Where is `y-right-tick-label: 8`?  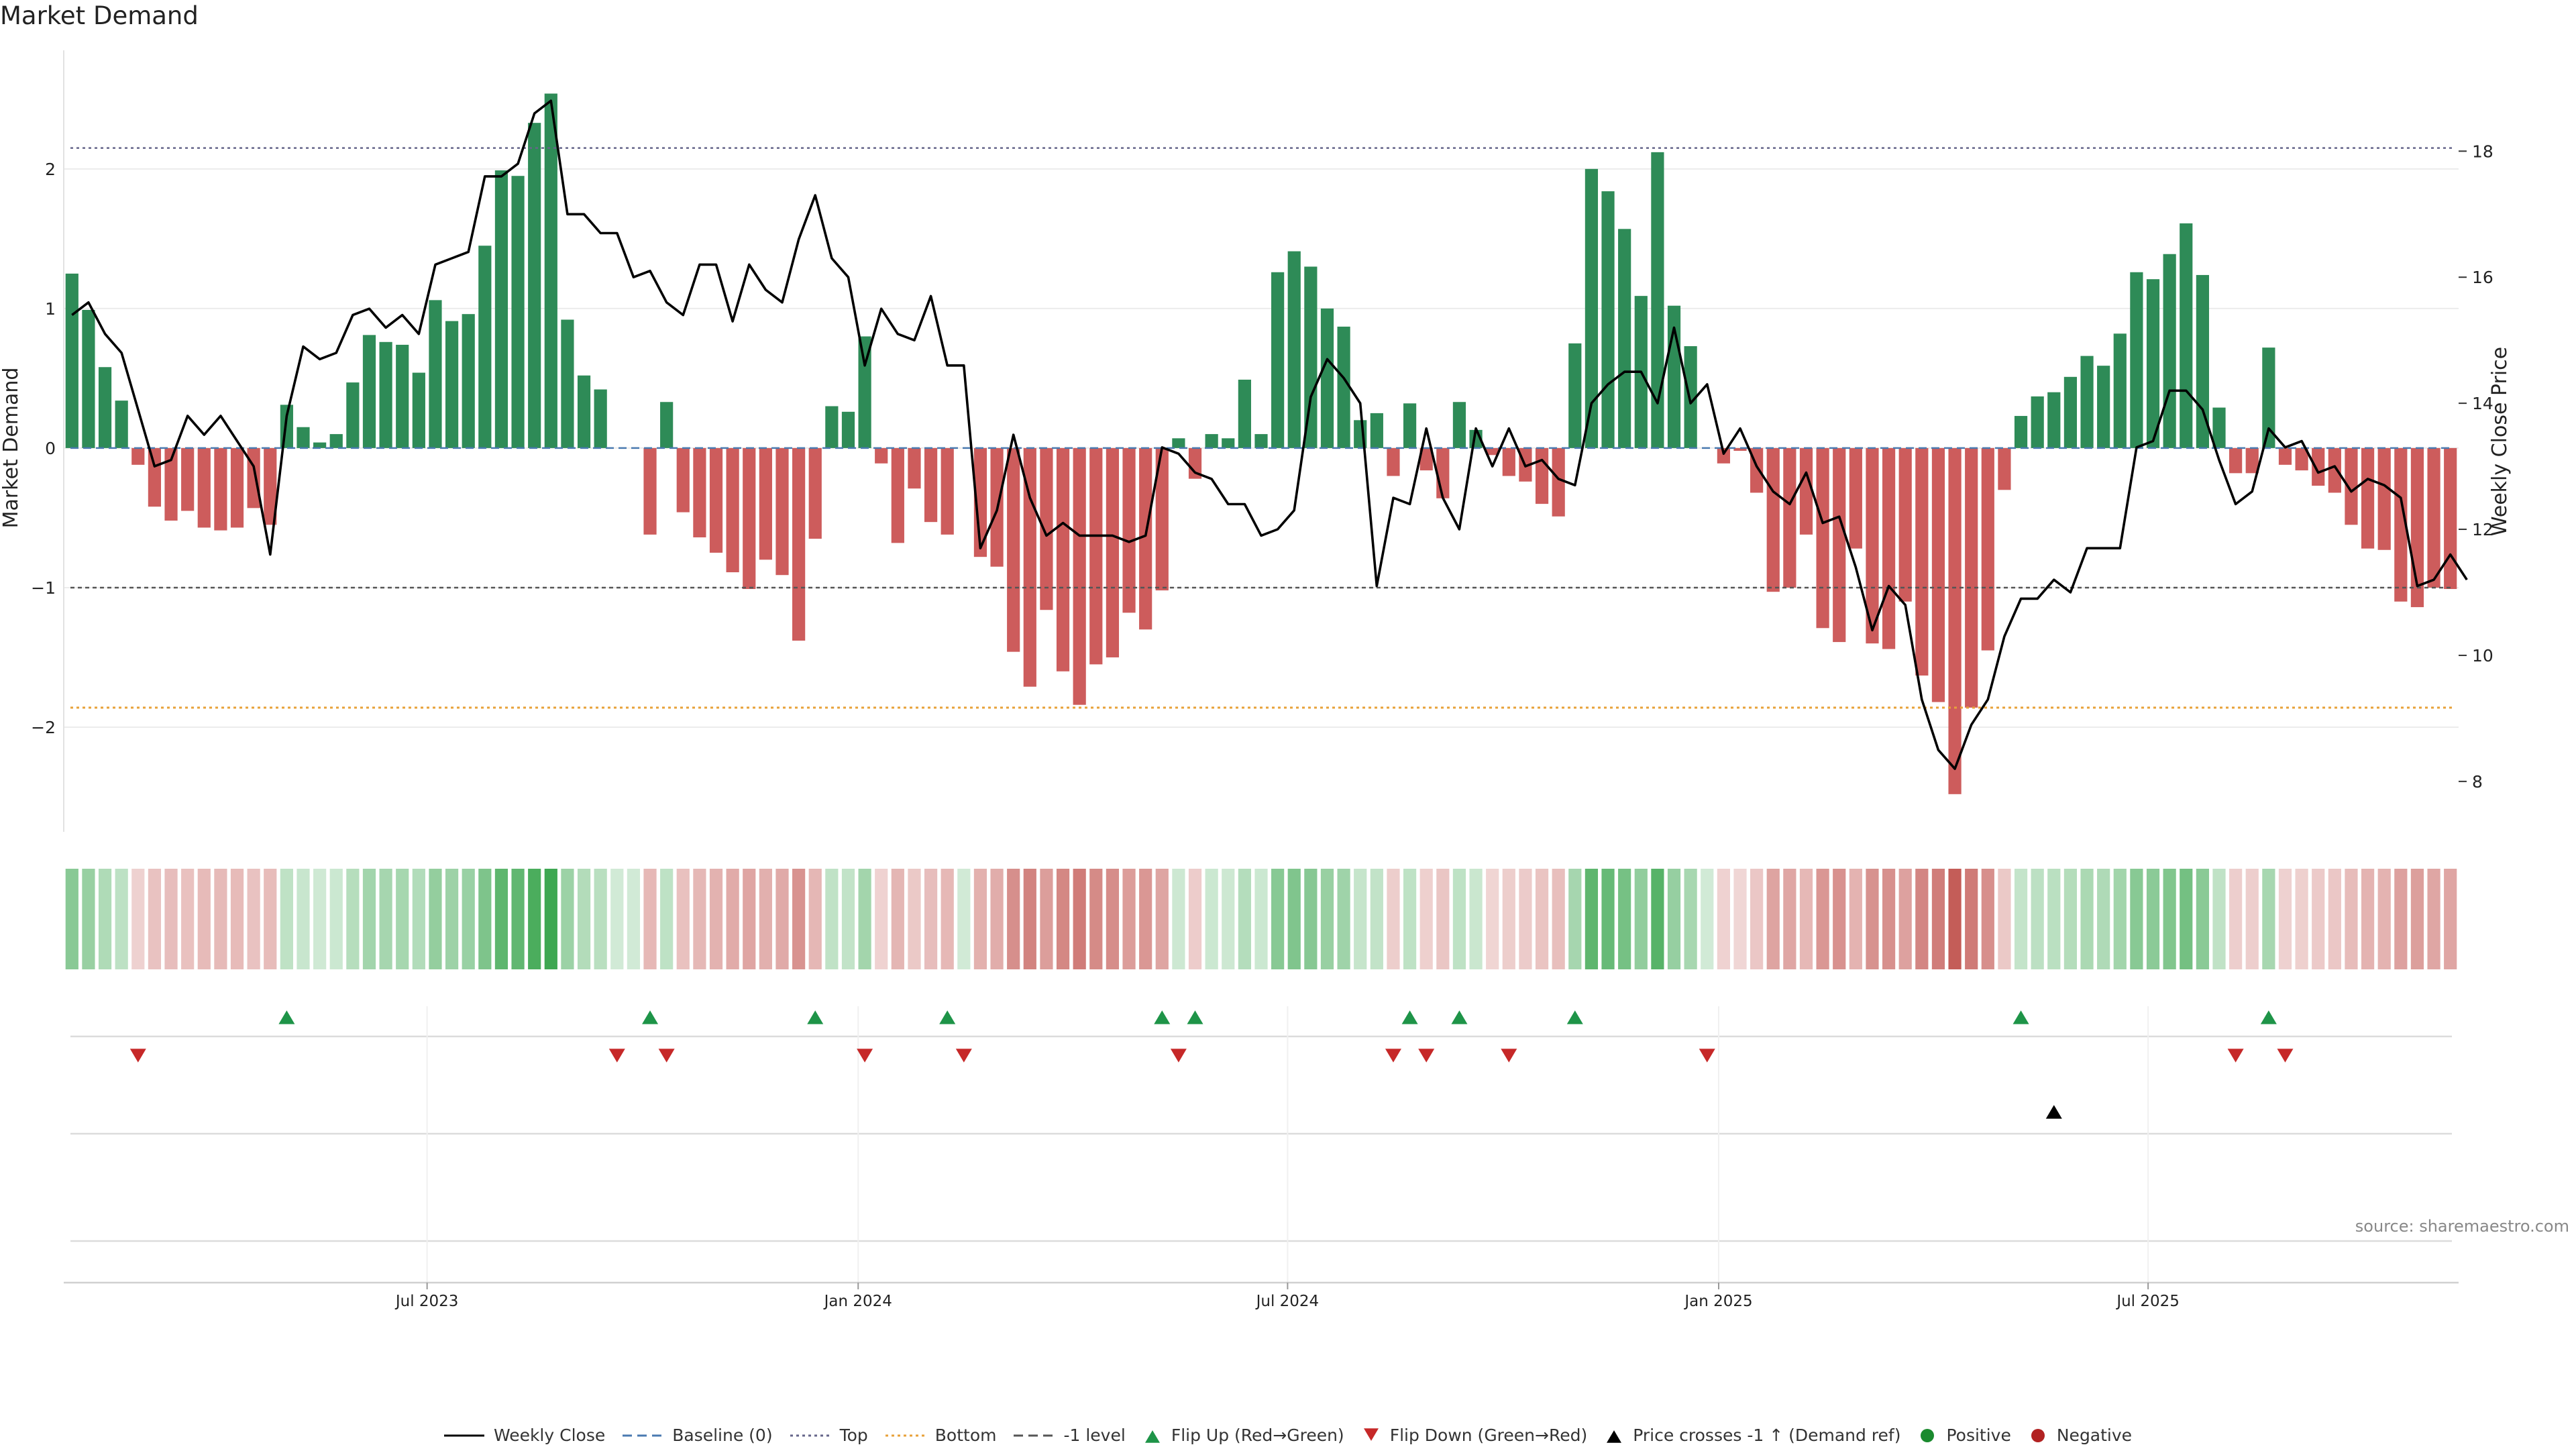 y-right-tick-label: 8 is located at coordinates (2477, 782).